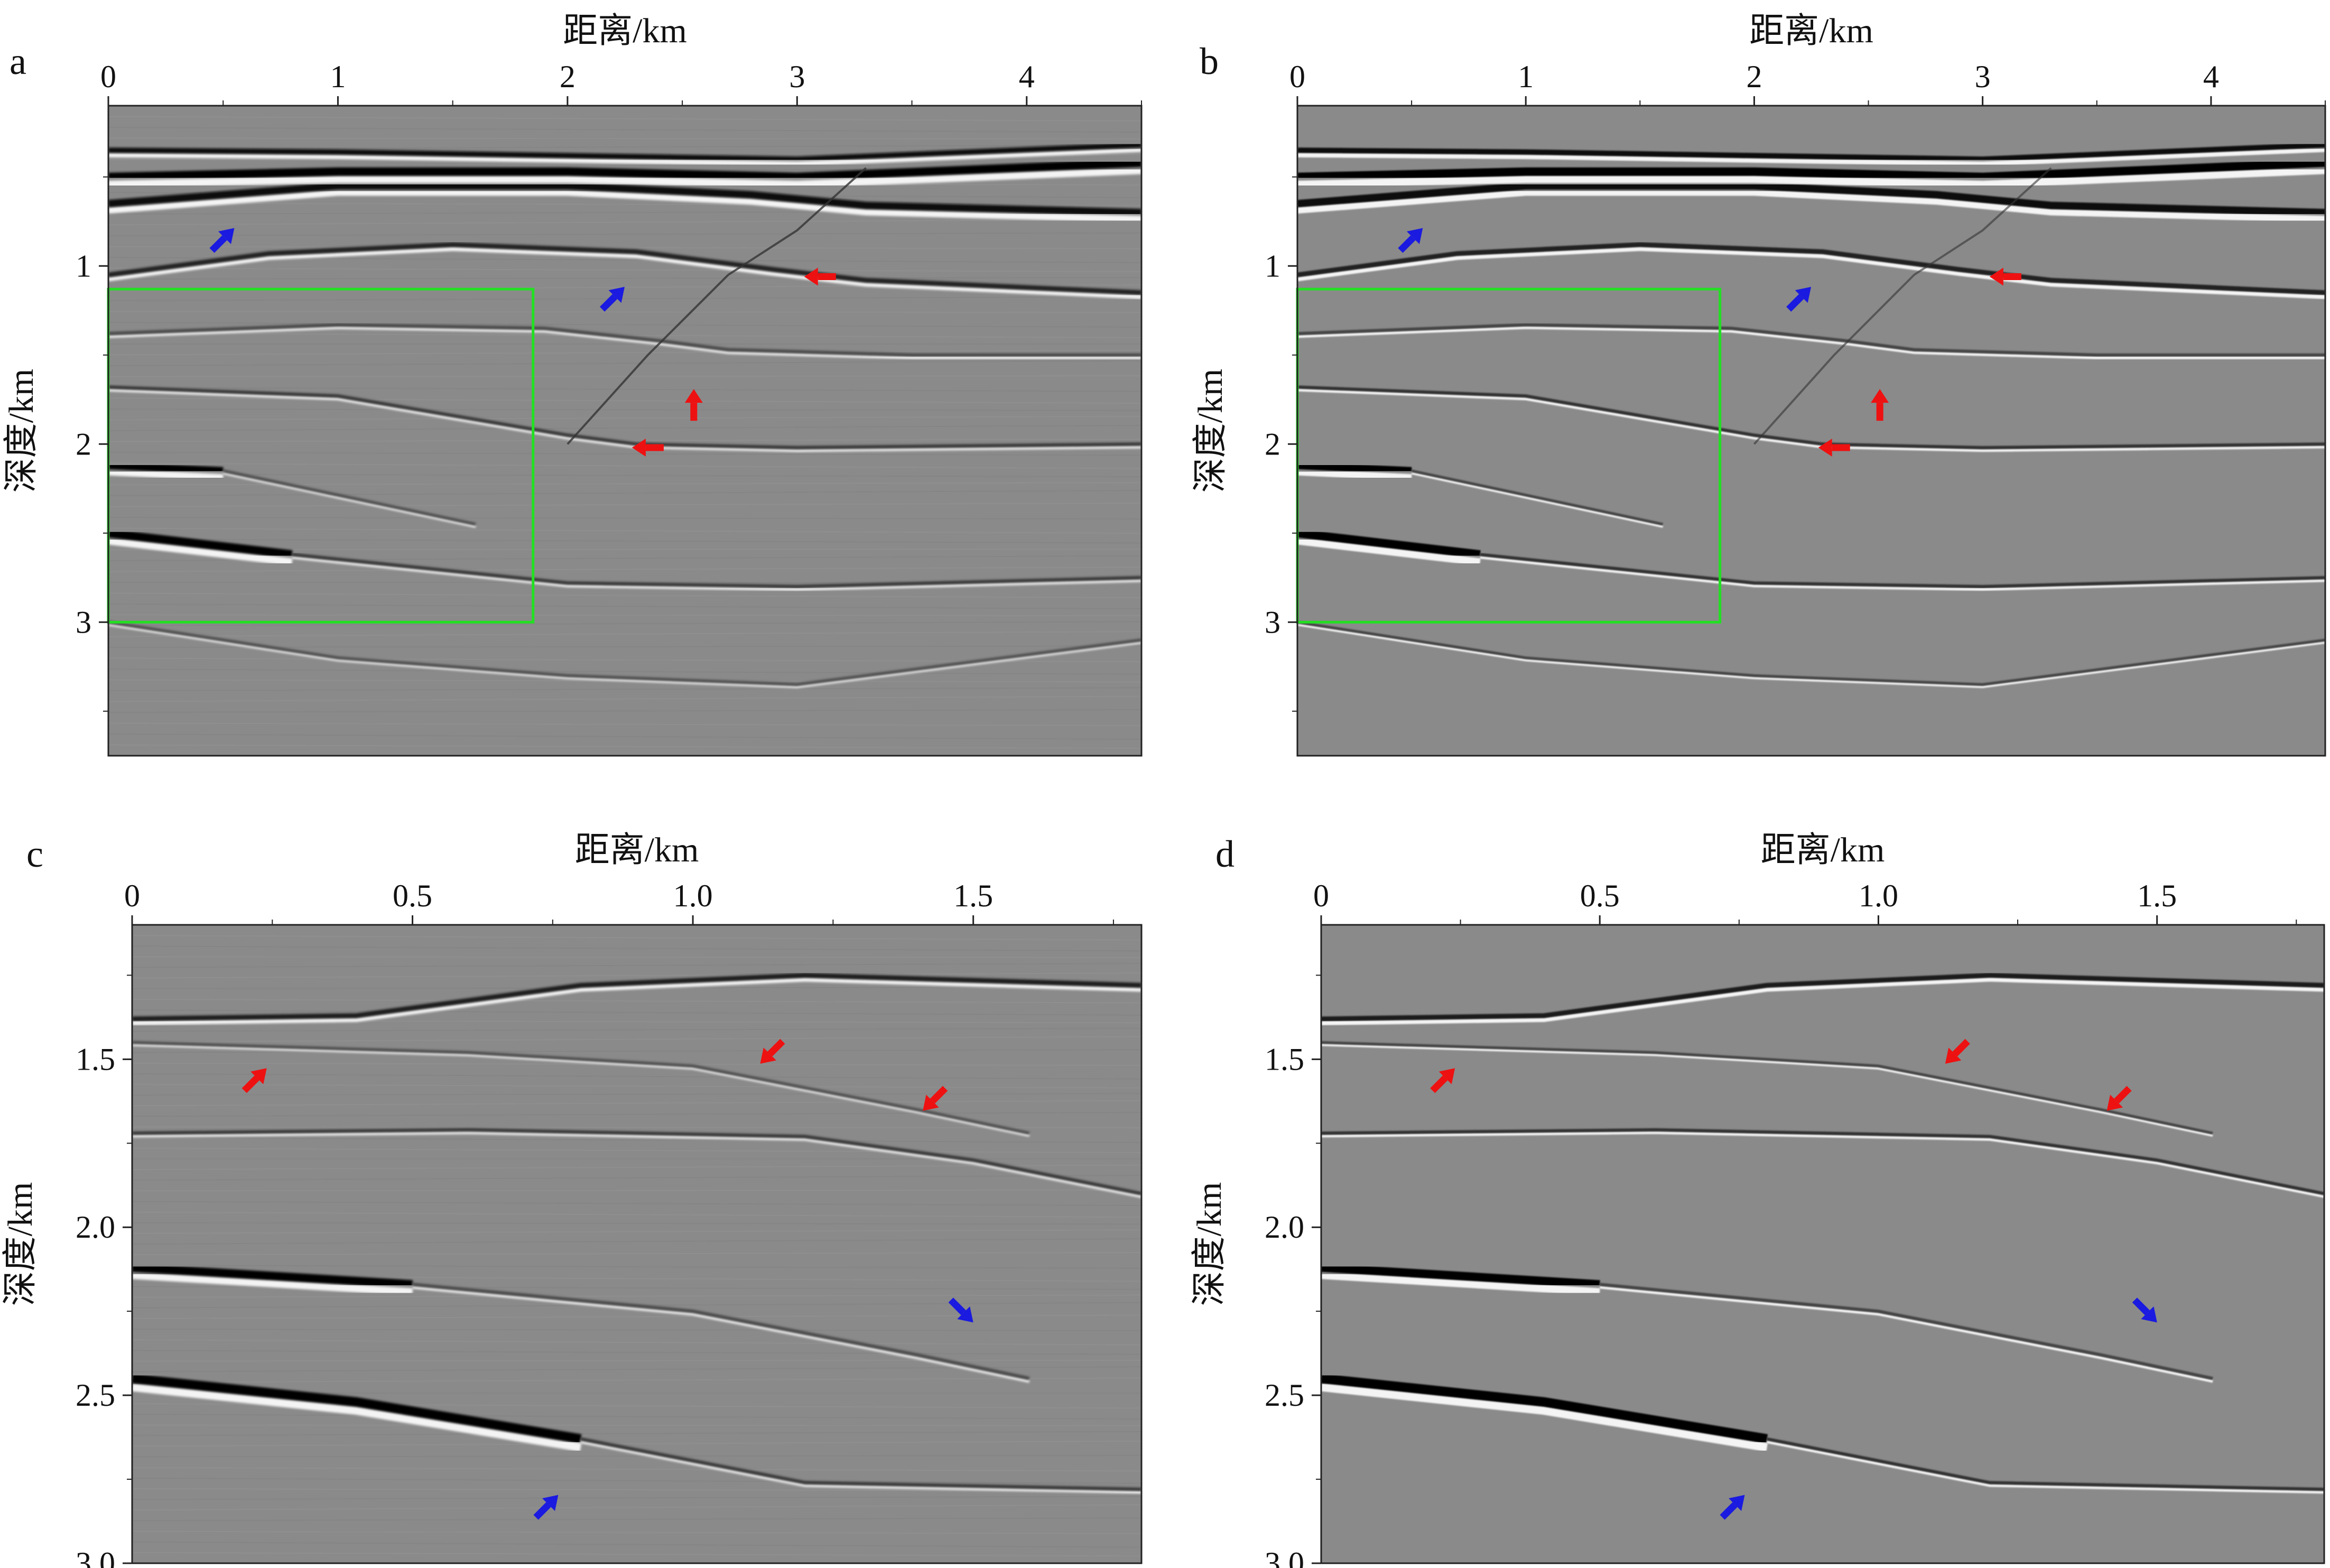 The height and width of the screenshot is (1568, 2330). I want to click on panel-letter: a, so click(18, 61).